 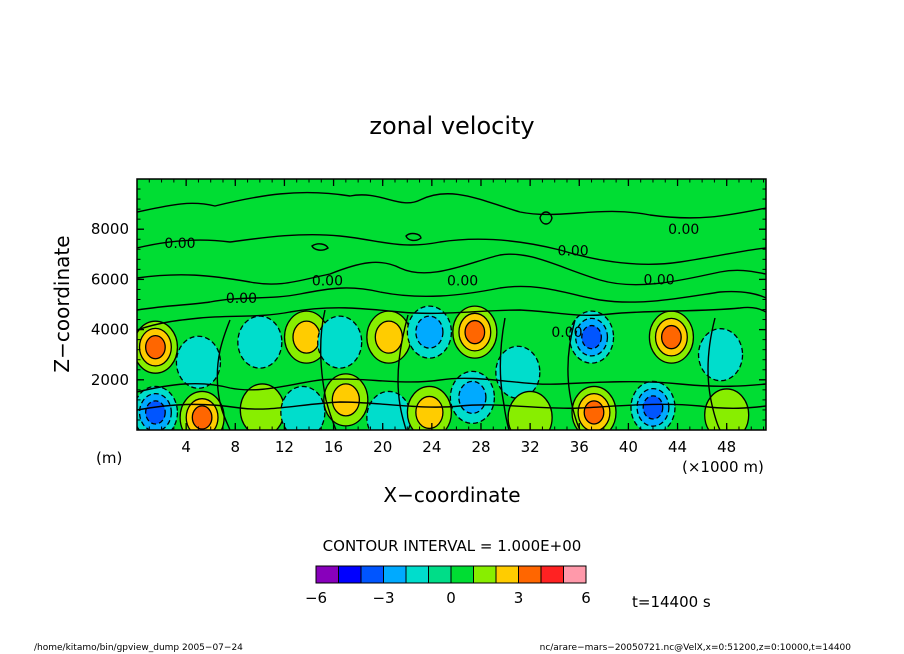 What do you see at coordinates (671, 602) in the screenshot?
I see `time-label: t=14400 s` at bounding box center [671, 602].